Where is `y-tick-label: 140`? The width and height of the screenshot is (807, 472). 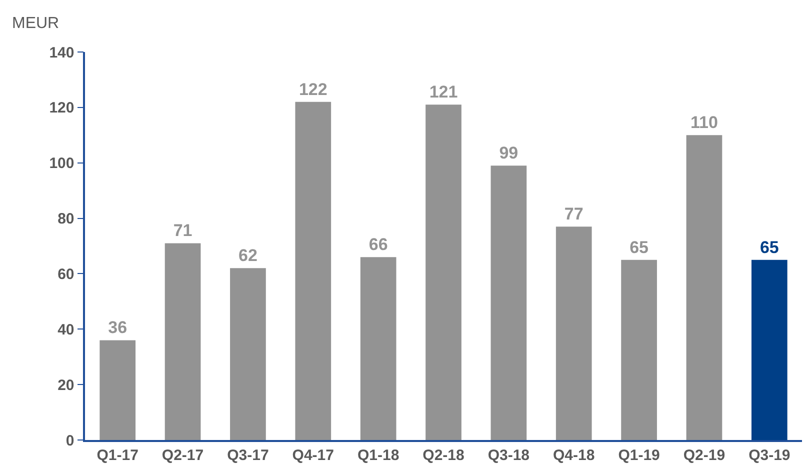 y-tick-label: 140 is located at coordinates (61, 53).